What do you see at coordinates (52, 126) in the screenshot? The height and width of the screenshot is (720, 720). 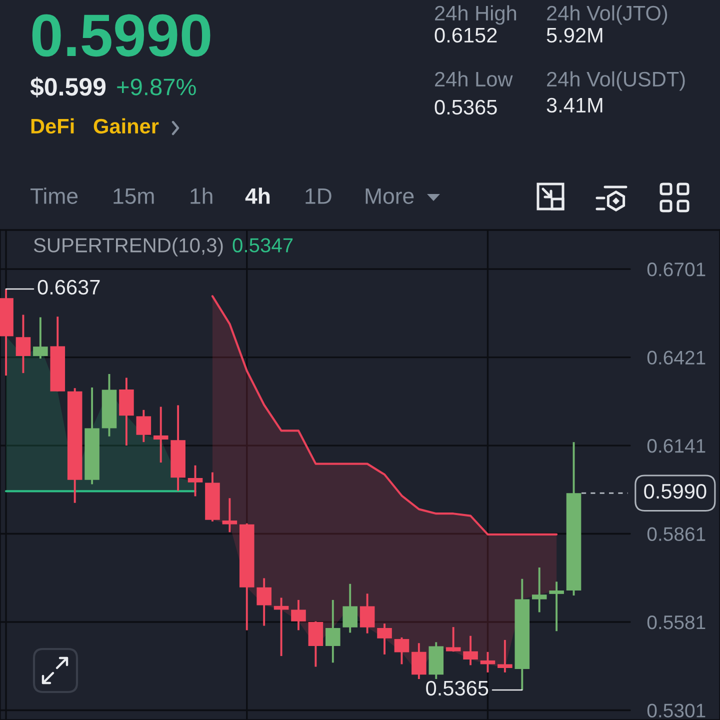 I see `text: DeFi` at bounding box center [52, 126].